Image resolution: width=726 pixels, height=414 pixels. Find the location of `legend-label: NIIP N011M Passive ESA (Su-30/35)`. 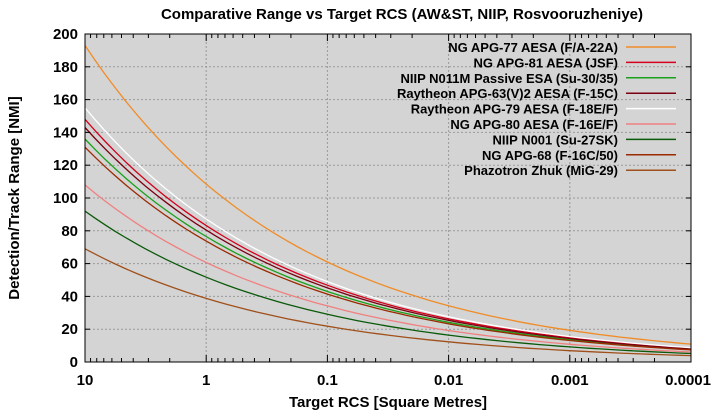

legend-label: NIIP N011M Passive ESA (Su-30/35) is located at coordinates (510, 78).